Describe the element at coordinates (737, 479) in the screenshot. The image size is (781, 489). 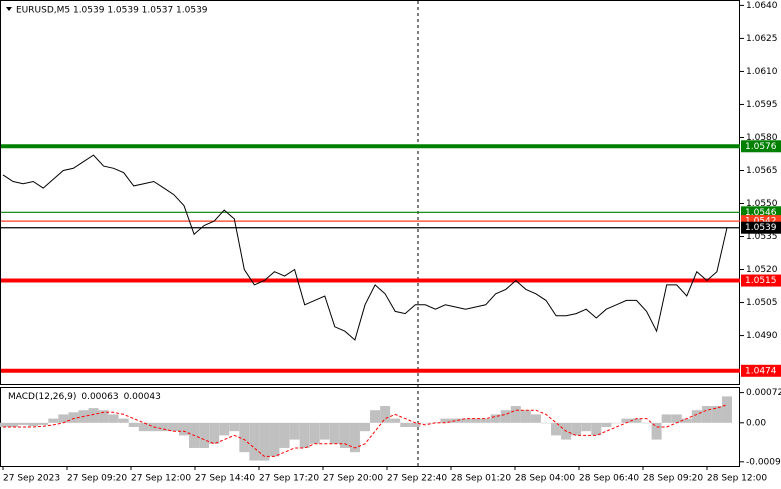
I see `x-tick-label: 28 Sep 12:00` at that location.